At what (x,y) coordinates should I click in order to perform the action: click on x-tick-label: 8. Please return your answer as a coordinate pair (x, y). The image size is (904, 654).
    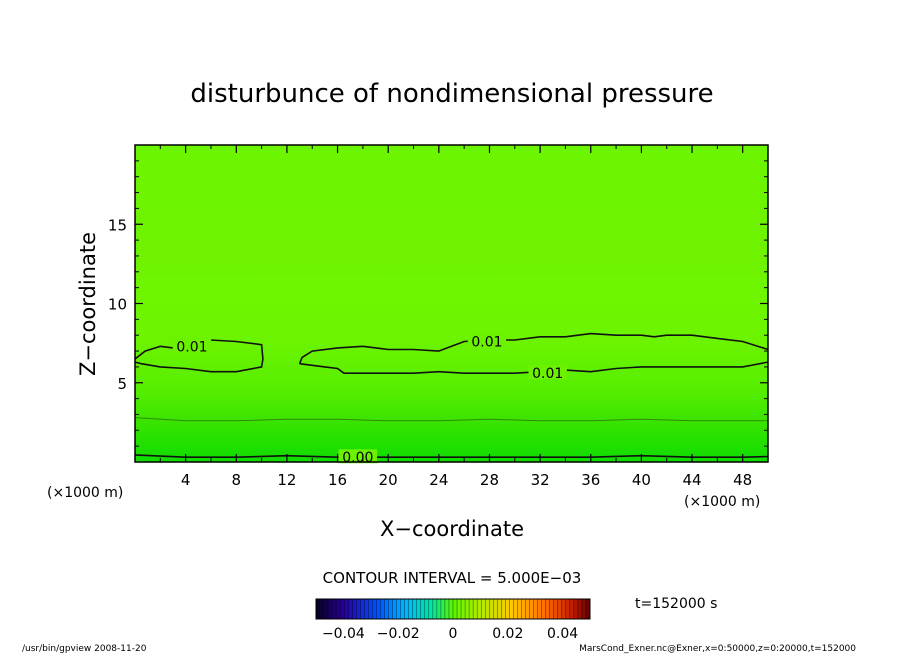
    Looking at the image, I should click on (237, 480).